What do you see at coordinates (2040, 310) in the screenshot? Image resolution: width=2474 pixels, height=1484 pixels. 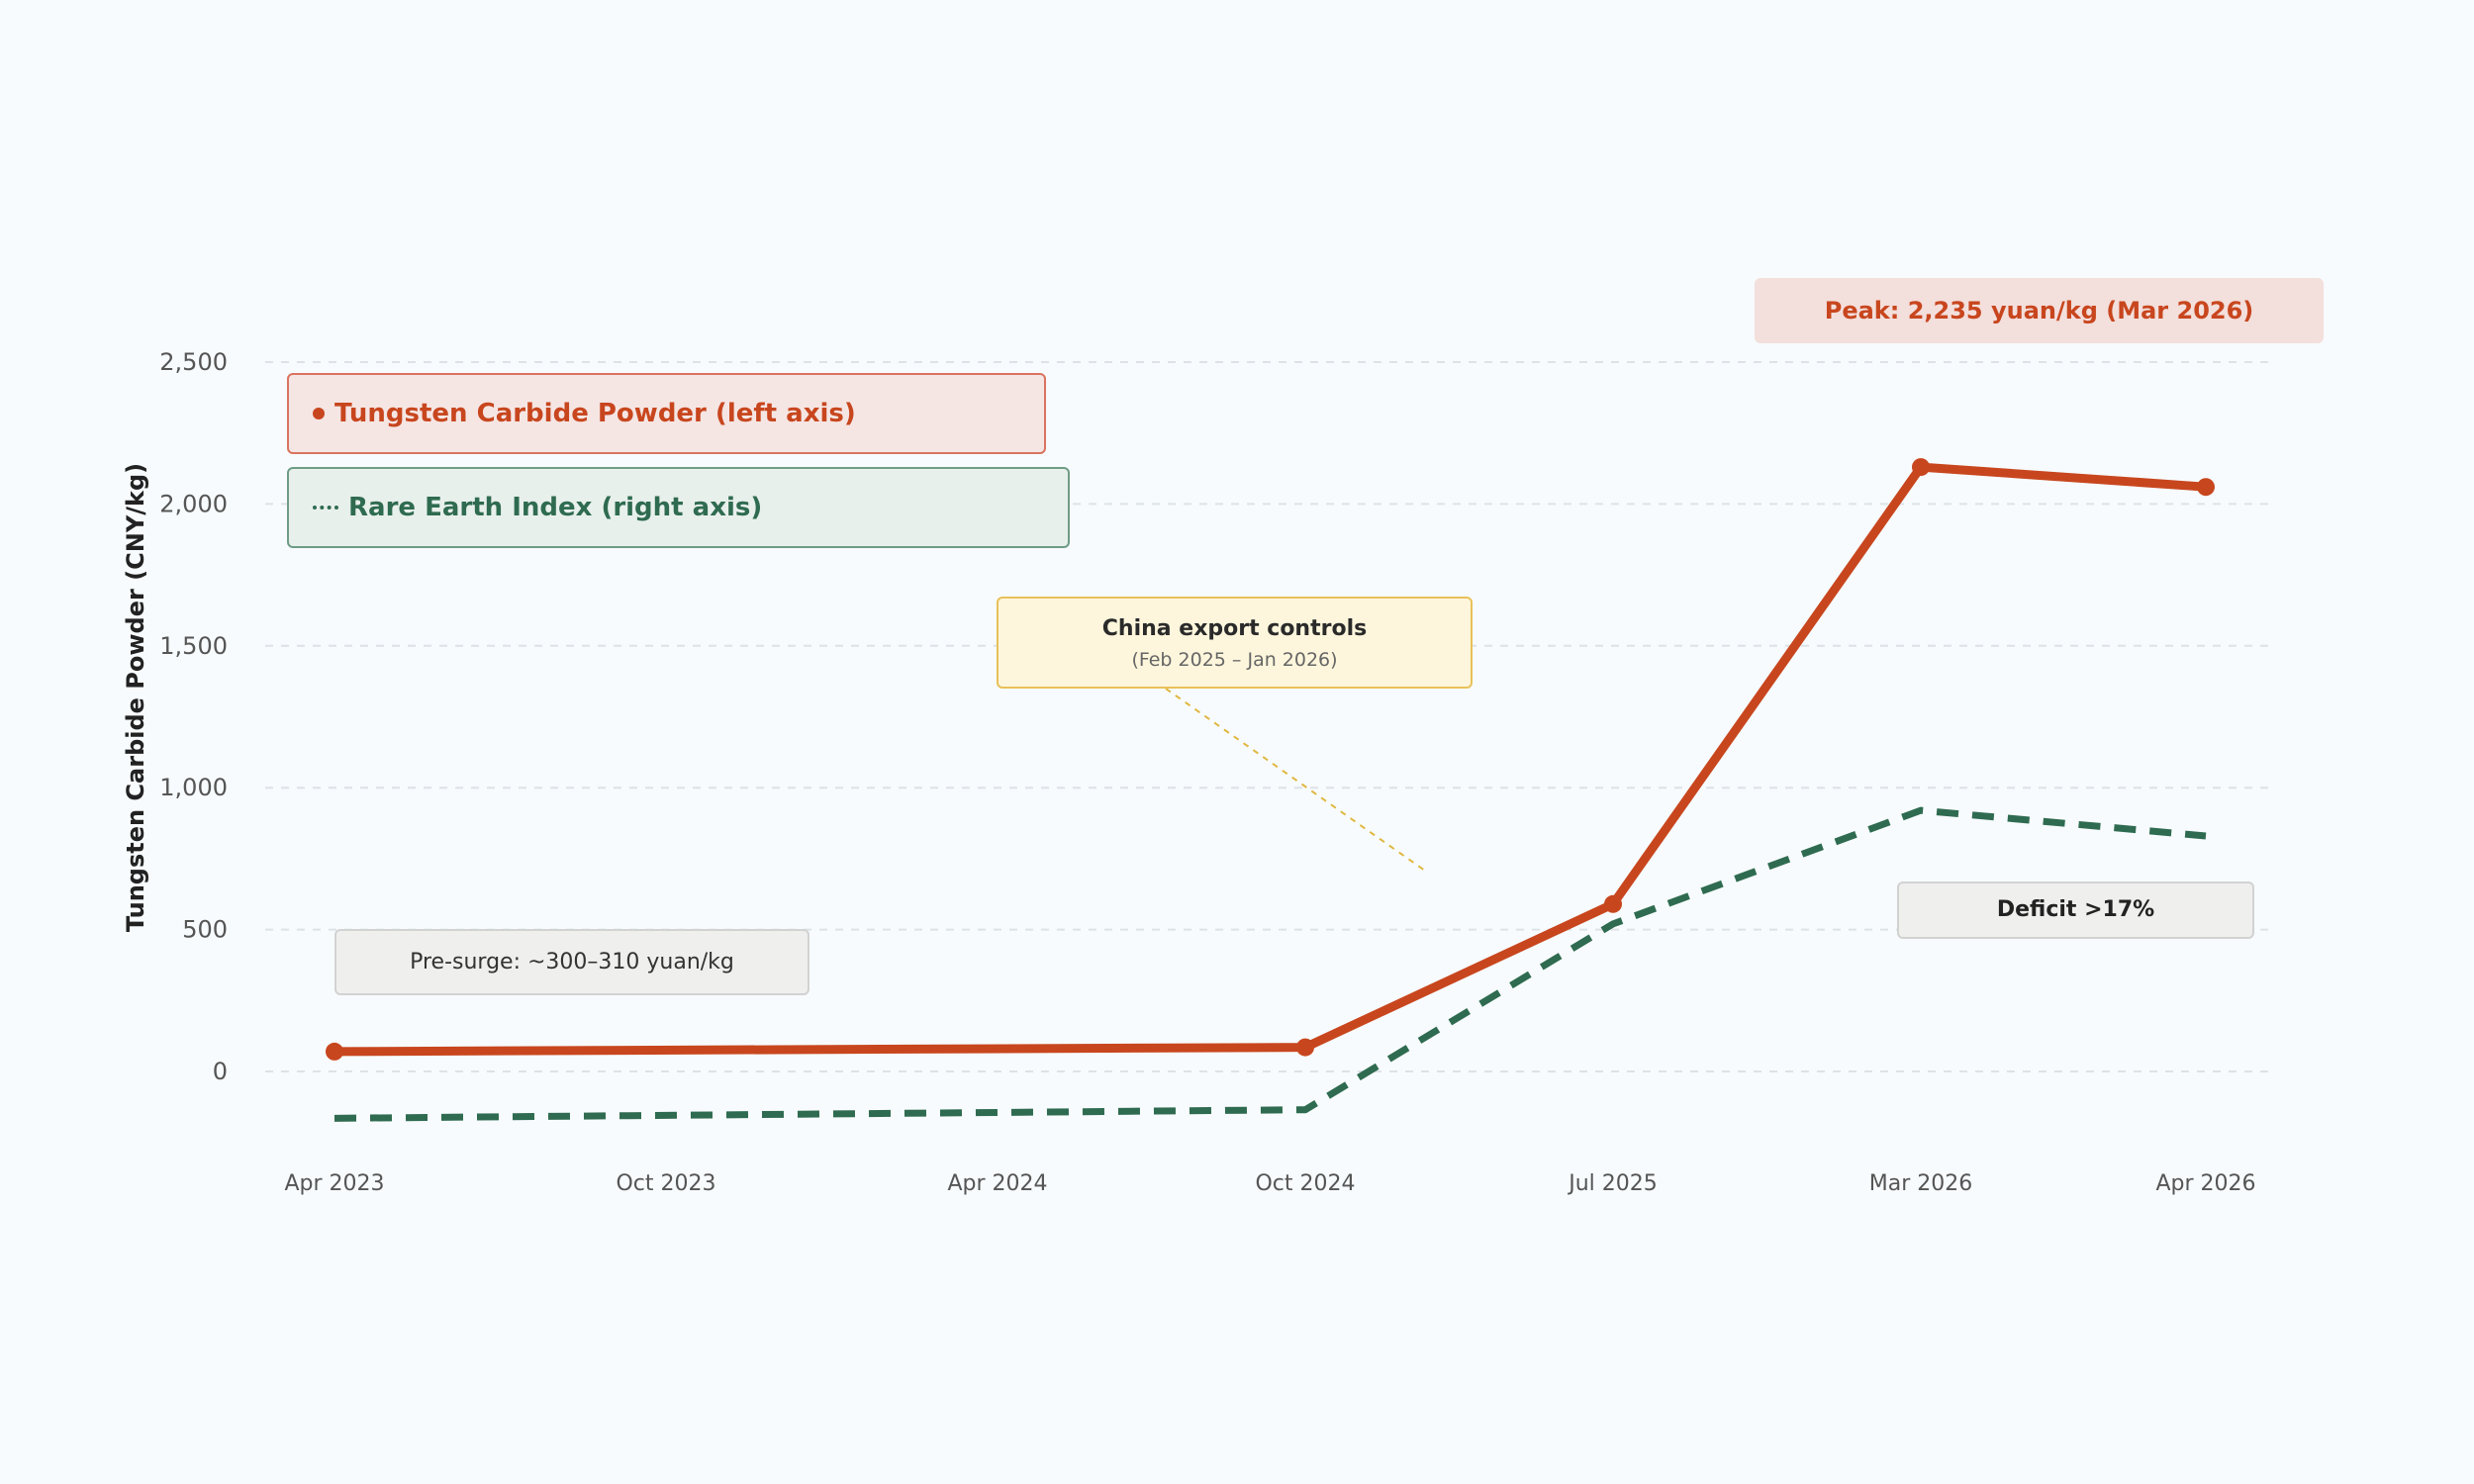 I see `peak-annotation: Peak: 2,235 yuan/kg (Mar 2026)` at bounding box center [2040, 310].